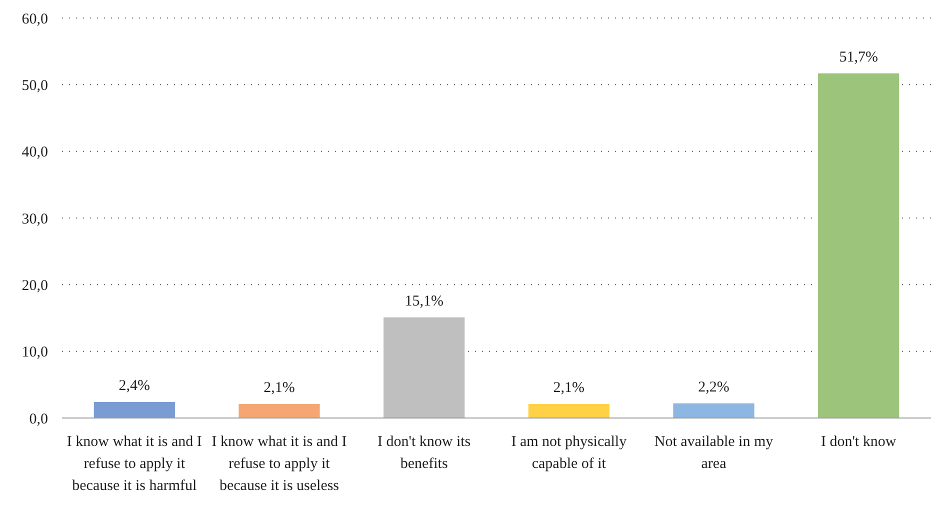 Image resolution: width=939 pixels, height=517 pixels. Describe the element at coordinates (35, 219) in the screenshot. I see `y-tick-label: 30,0` at that location.